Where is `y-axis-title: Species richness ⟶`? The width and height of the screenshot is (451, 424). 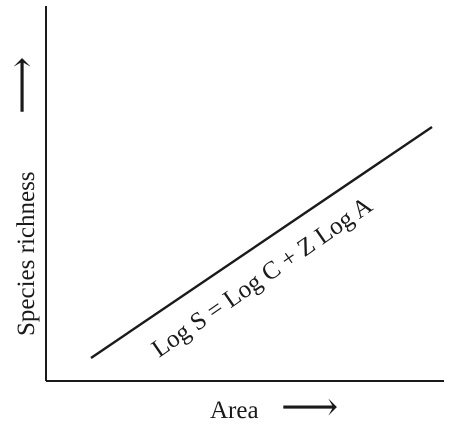 y-axis-title: Species richness ⟶ is located at coordinates (22, 196).